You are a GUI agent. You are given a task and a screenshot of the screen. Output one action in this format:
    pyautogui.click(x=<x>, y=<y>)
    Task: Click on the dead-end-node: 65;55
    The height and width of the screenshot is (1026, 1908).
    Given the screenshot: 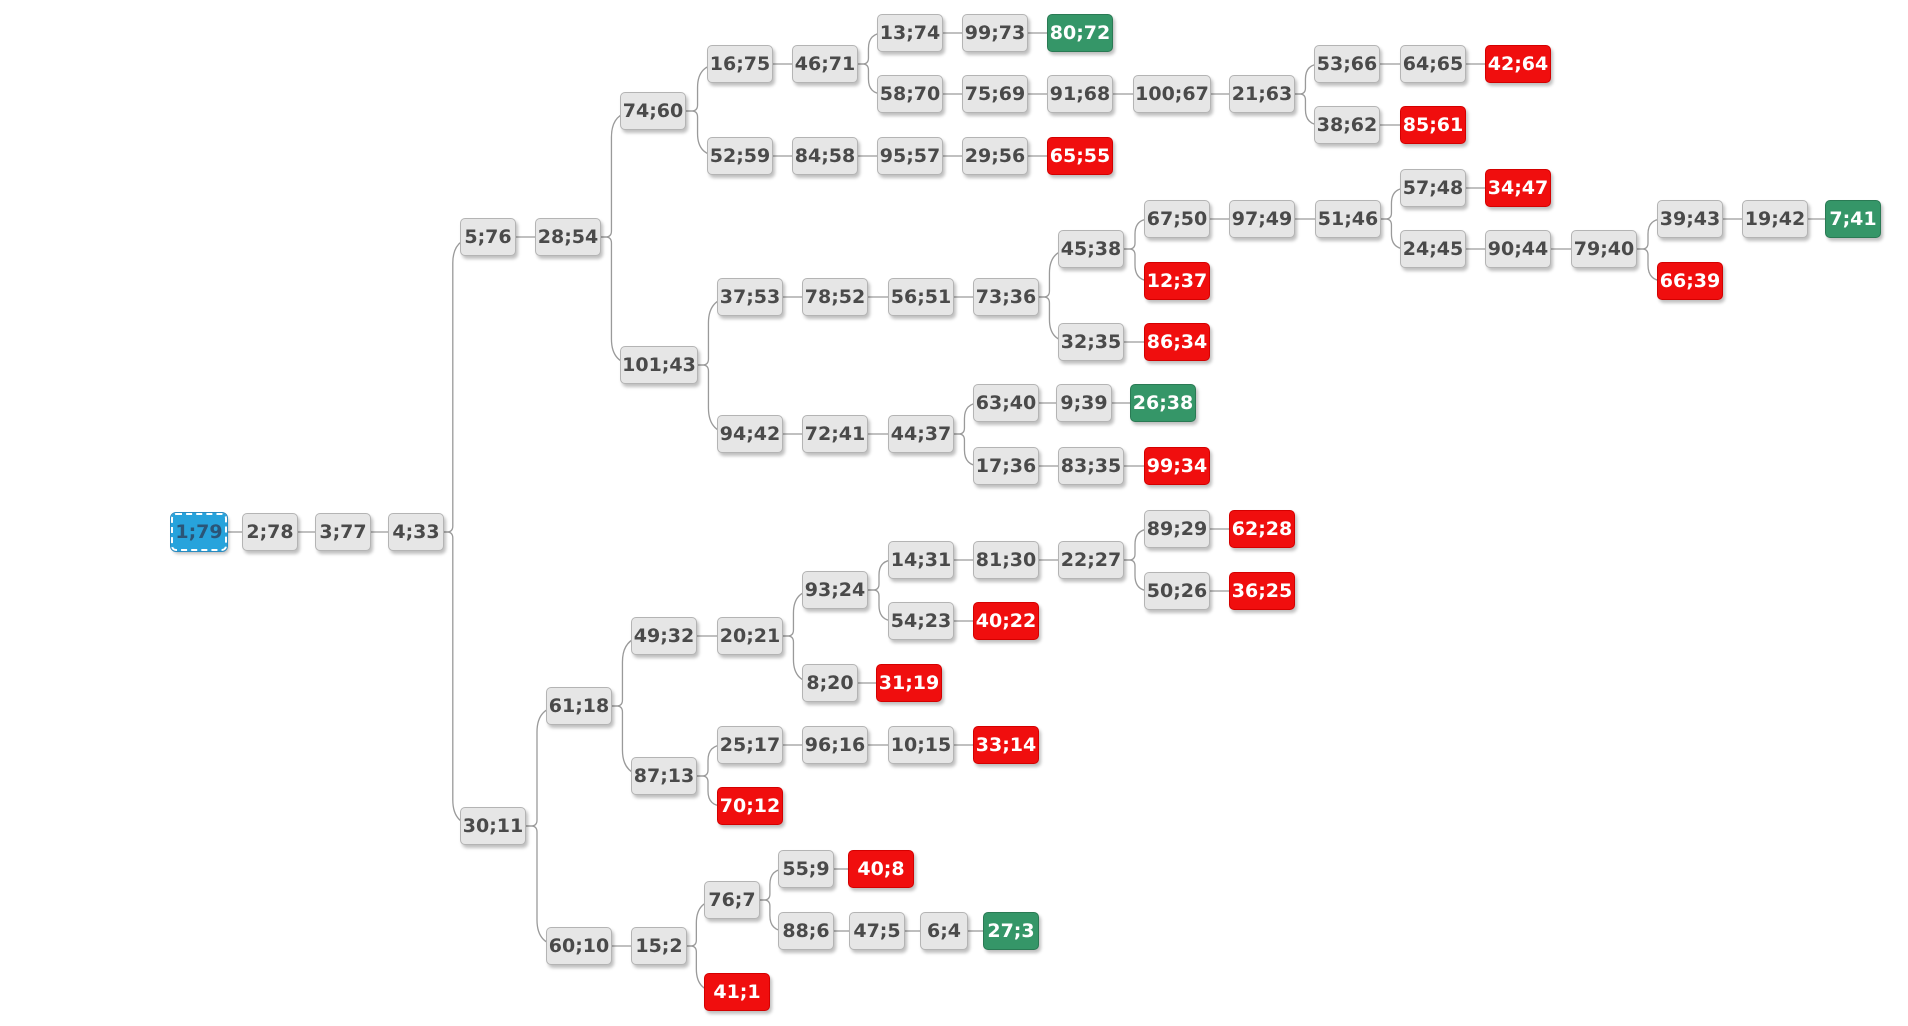 What is the action you would take?
    pyautogui.click(x=1080, y=156)
    